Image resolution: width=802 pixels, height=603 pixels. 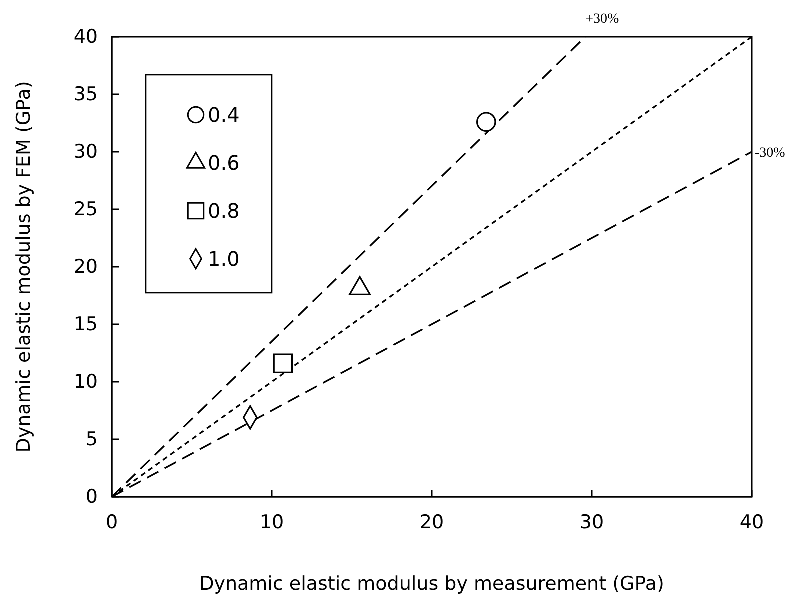 I want to click on legend-label: 0.6, so click(x=224, y=163).